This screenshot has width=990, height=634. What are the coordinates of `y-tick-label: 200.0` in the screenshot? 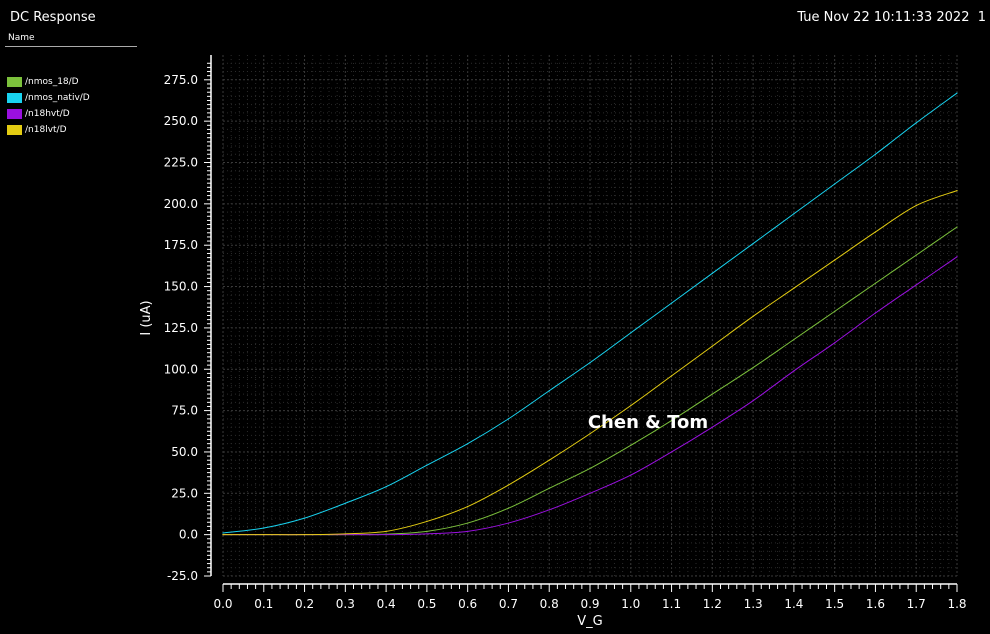 It's located at (181, 204).